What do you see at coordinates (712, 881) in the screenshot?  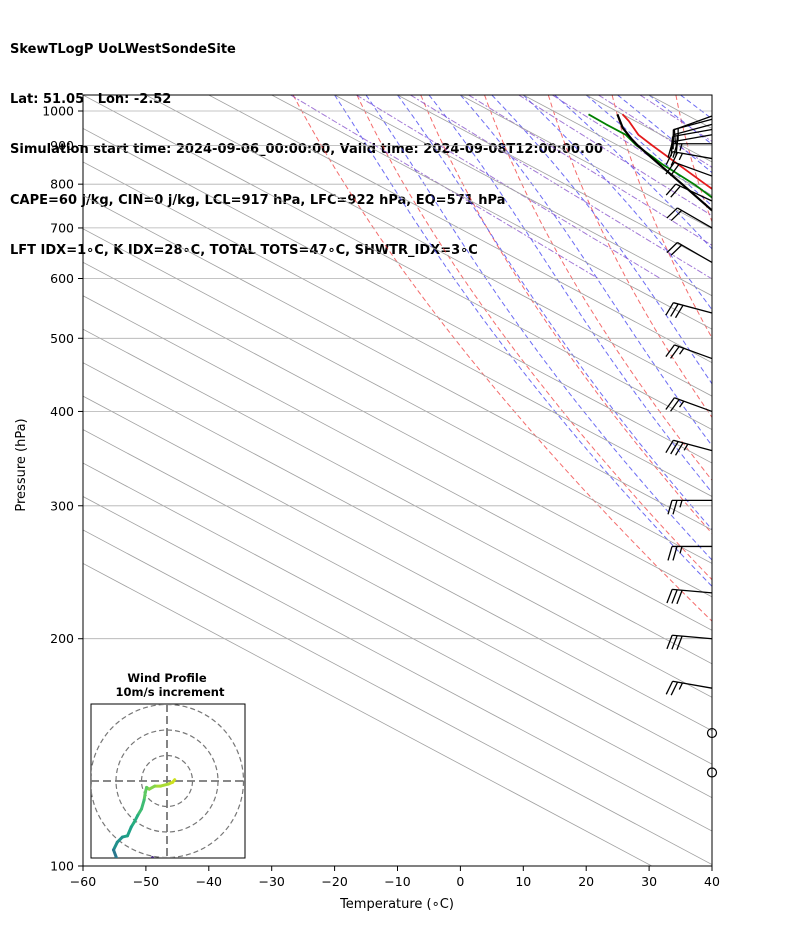 I see `x-tick-label: 40` at bounding box center [712, 881].